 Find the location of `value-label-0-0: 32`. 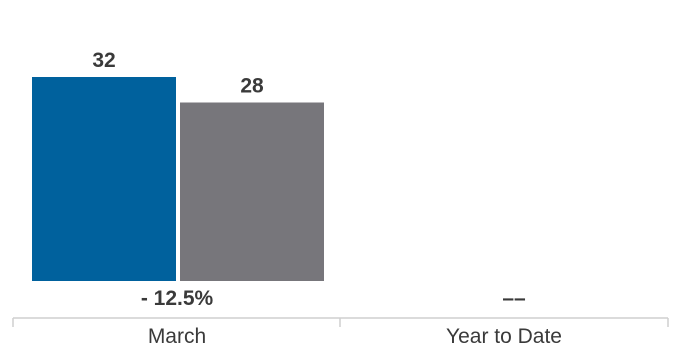

value-label-0-0: 32 is located at coordinates (103, 60).